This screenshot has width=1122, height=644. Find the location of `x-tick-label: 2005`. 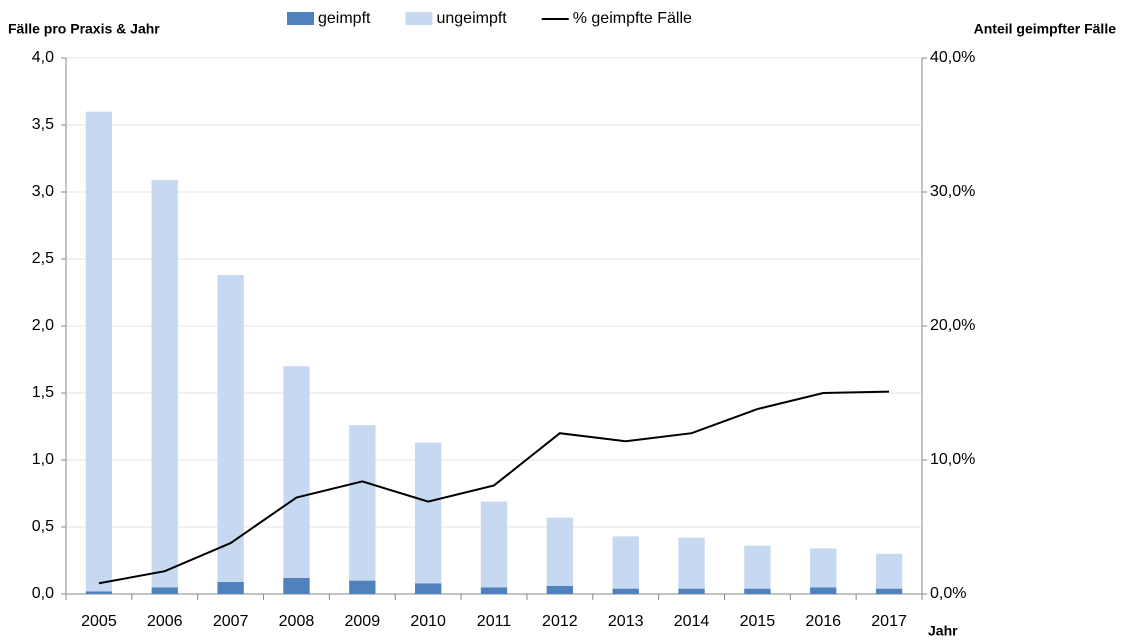

x-tick-label: 2005 is located at coordinates (99, 621).